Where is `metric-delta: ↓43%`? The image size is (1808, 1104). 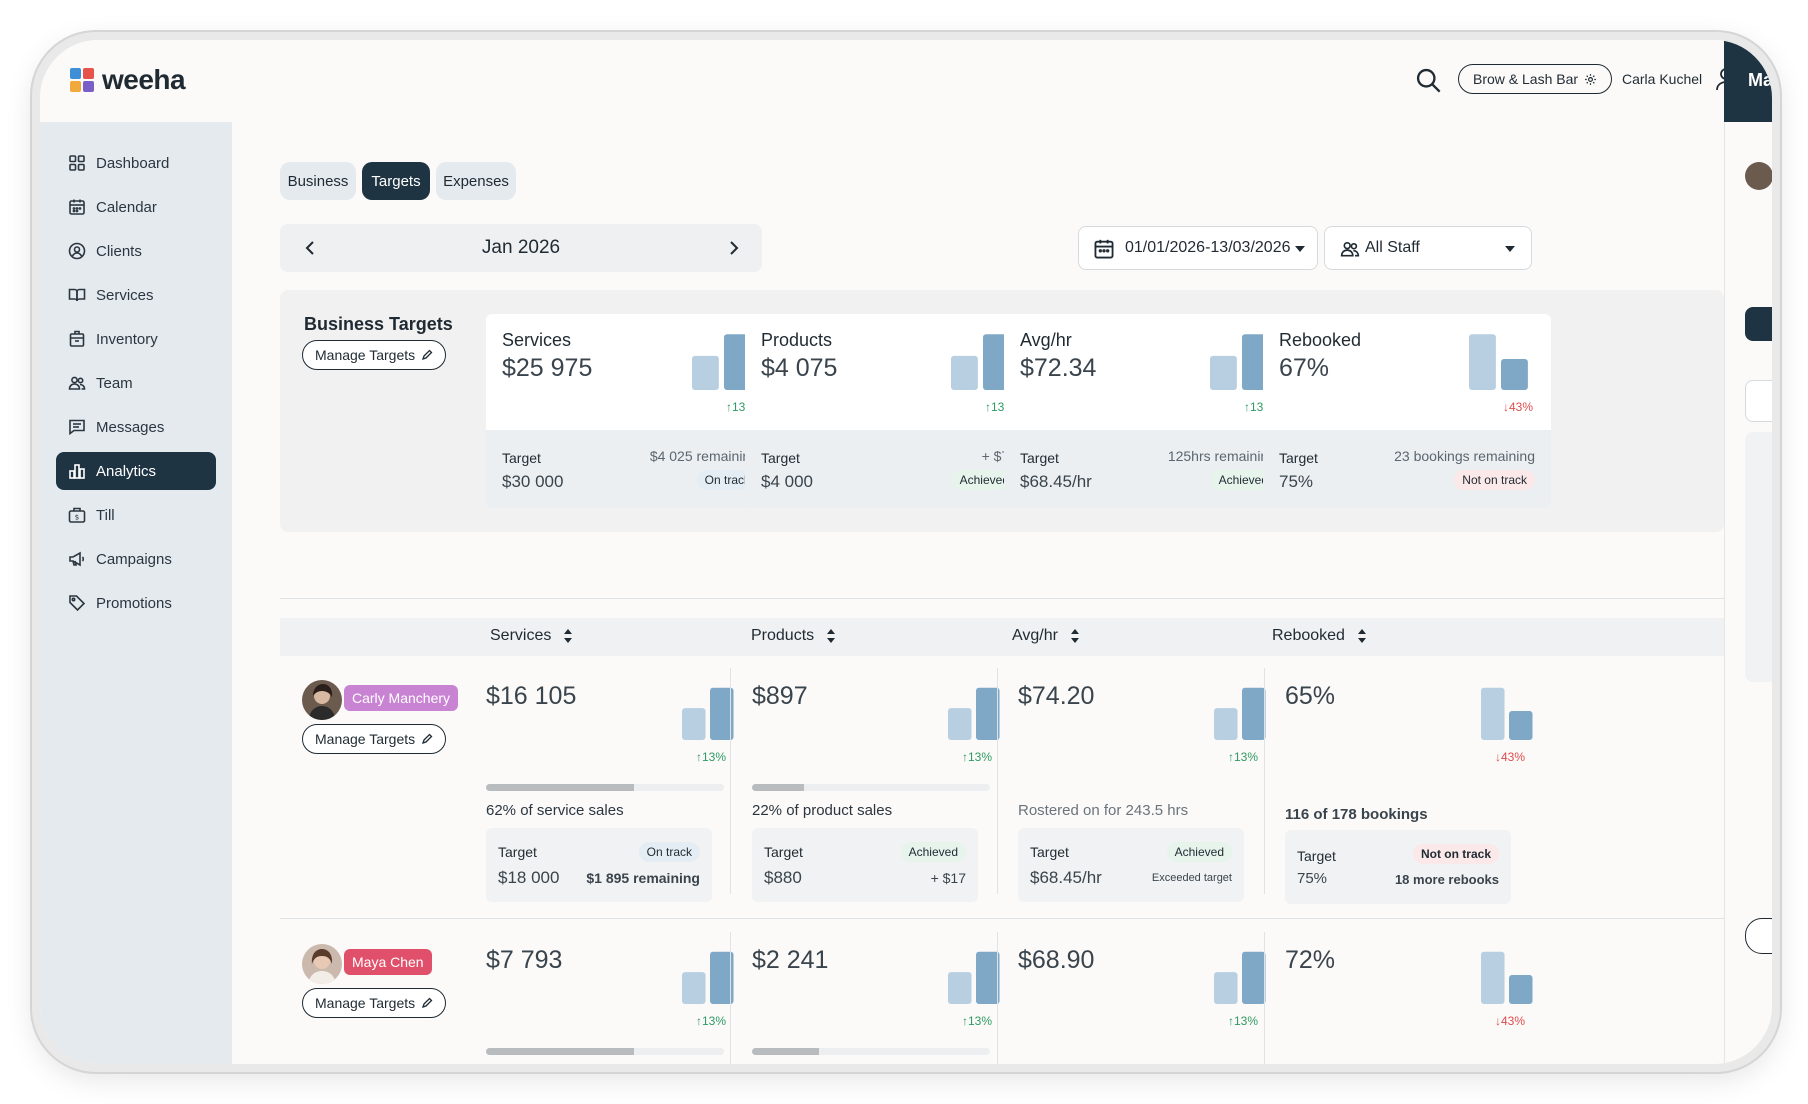 metric-delta: ↓43% is located at coordinates (1495, 1021).